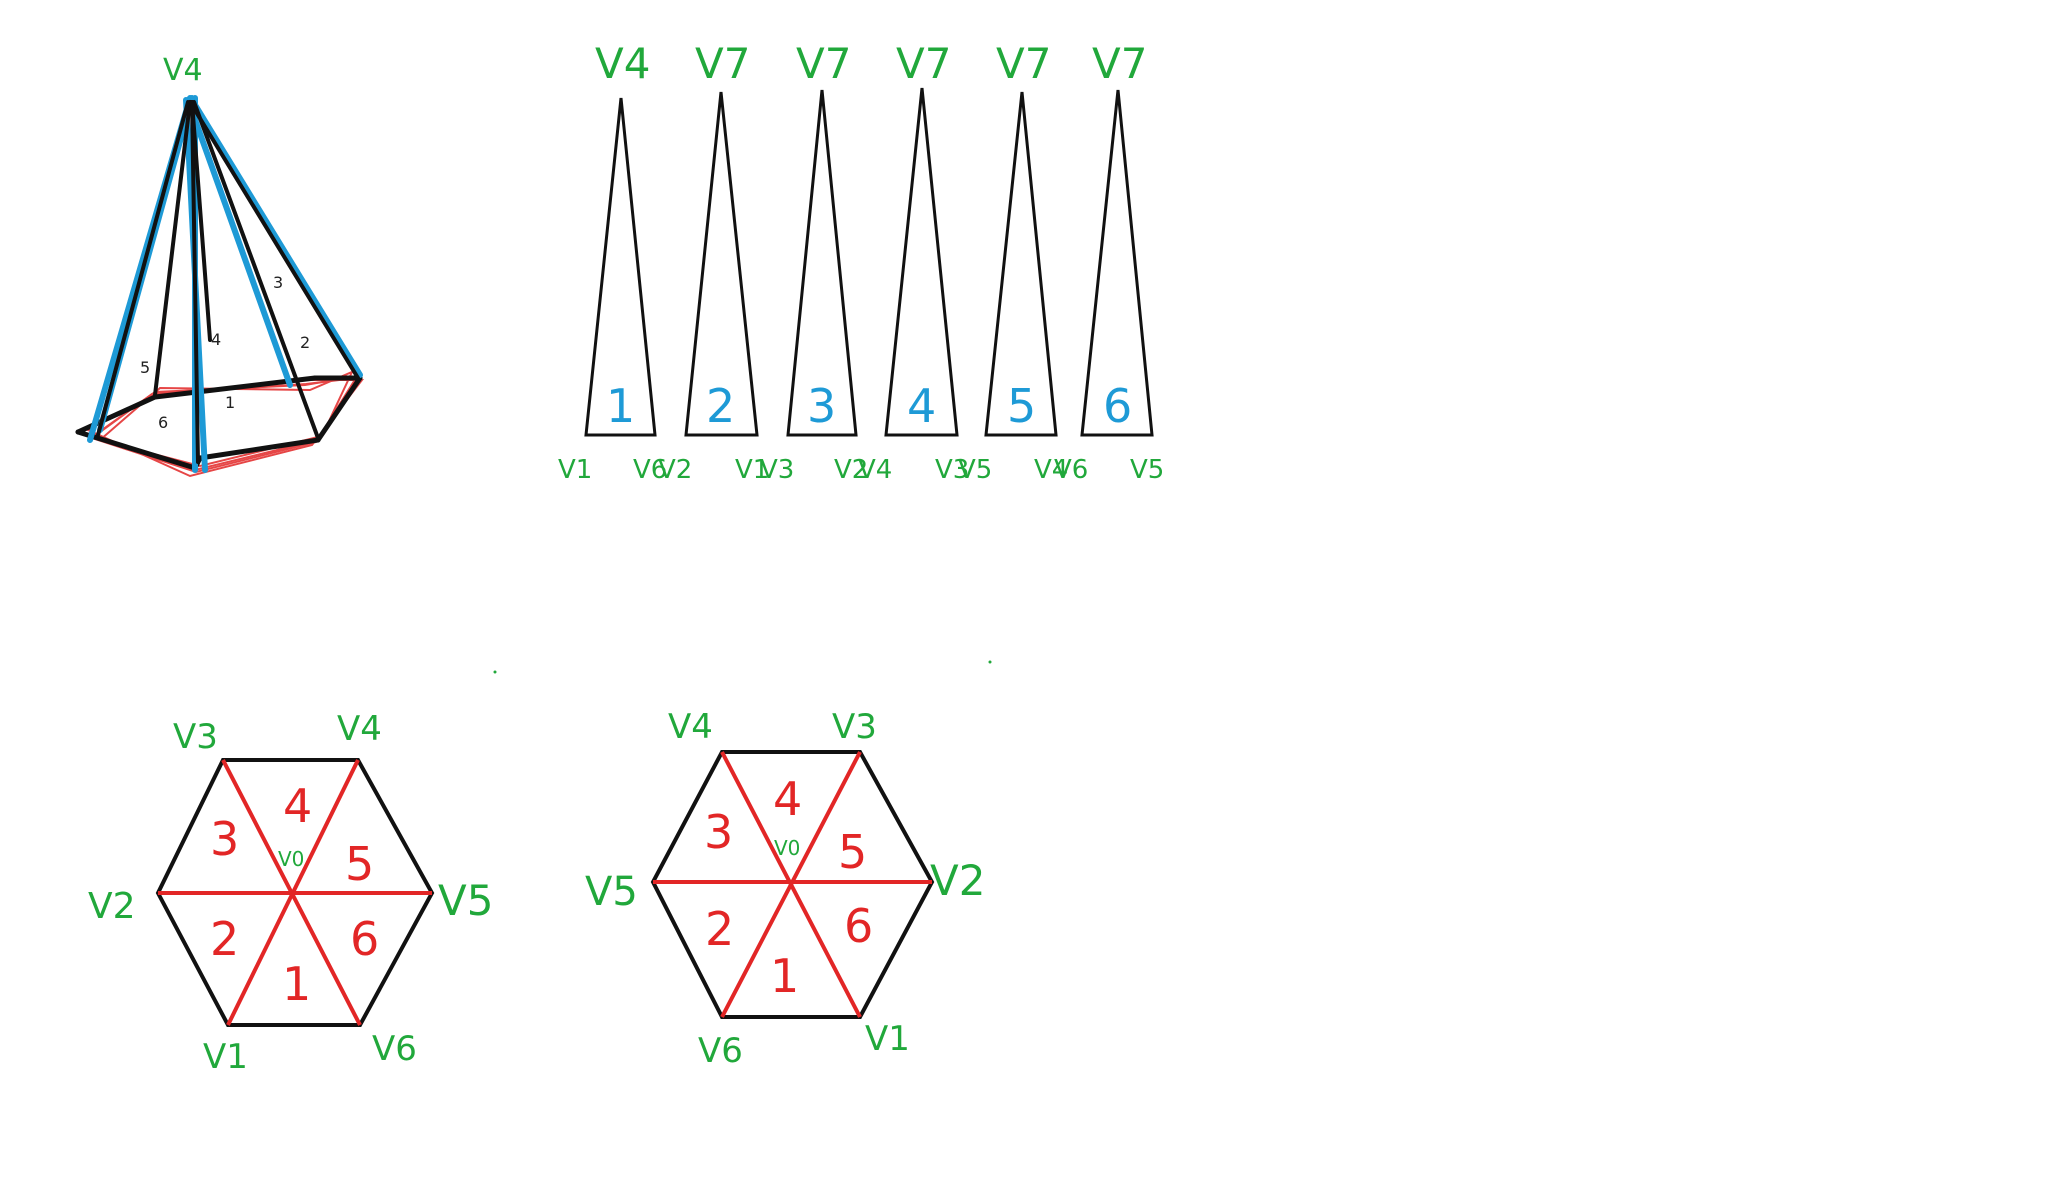 The image size is (2070, 1200). I want to click on hexagon-left-diagonals, so click(295, 892).